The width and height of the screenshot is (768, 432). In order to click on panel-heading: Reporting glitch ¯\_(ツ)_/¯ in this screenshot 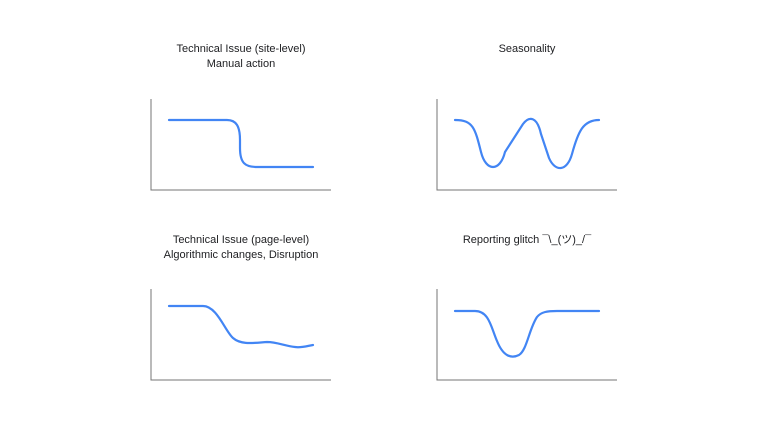, I will do `click(527, 240)`.